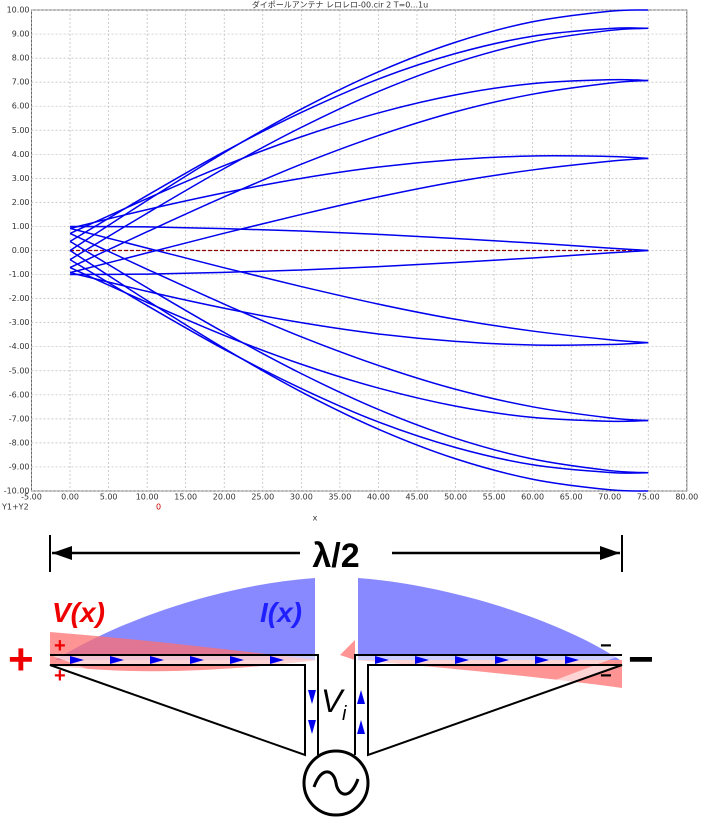  What do you see at coordinates (21, 202) in the screenshot?
I see `y-tick-label: 2.00` at bounding box center [21, 202].